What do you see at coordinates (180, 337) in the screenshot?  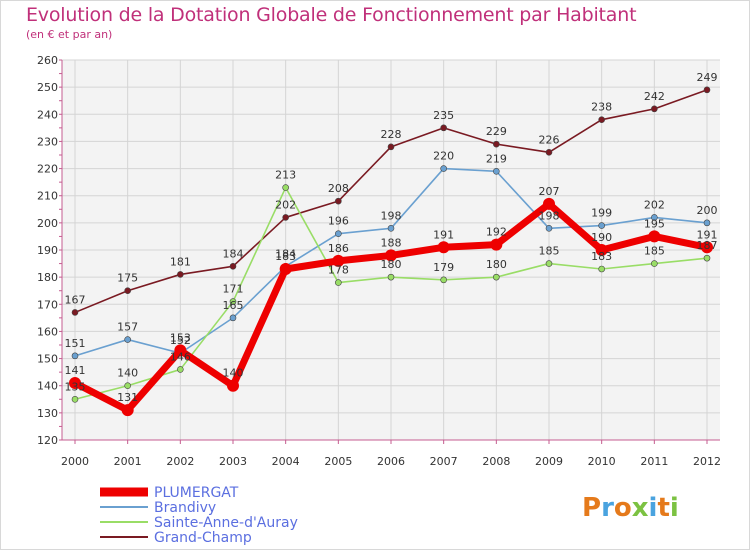 I see `data-label-plumergat: 153` at bounding box center [180, 337].